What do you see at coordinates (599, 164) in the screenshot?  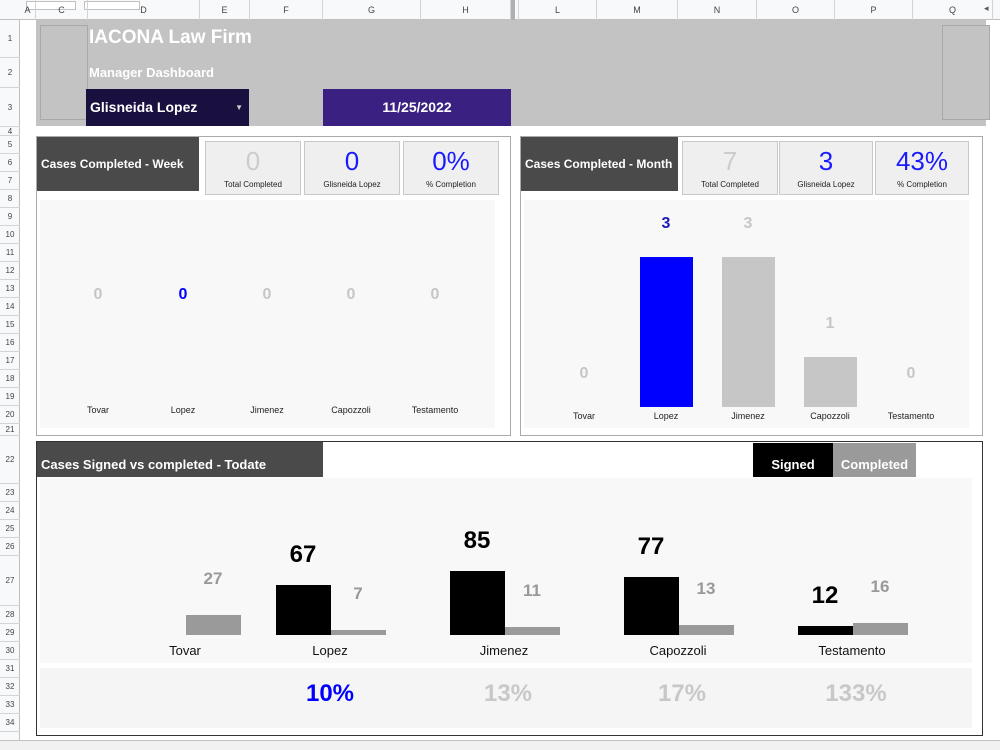 I see `month-panel-title: Cases Completed - Month` at bounding box center [599, 164].